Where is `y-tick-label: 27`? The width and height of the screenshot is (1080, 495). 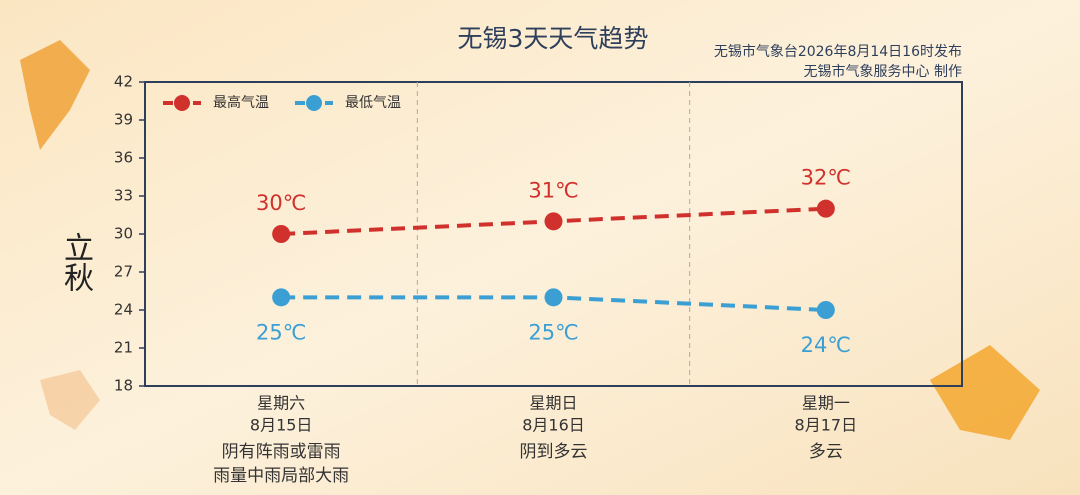
y-tick-label: 27 is located at coordinates (123, 272).